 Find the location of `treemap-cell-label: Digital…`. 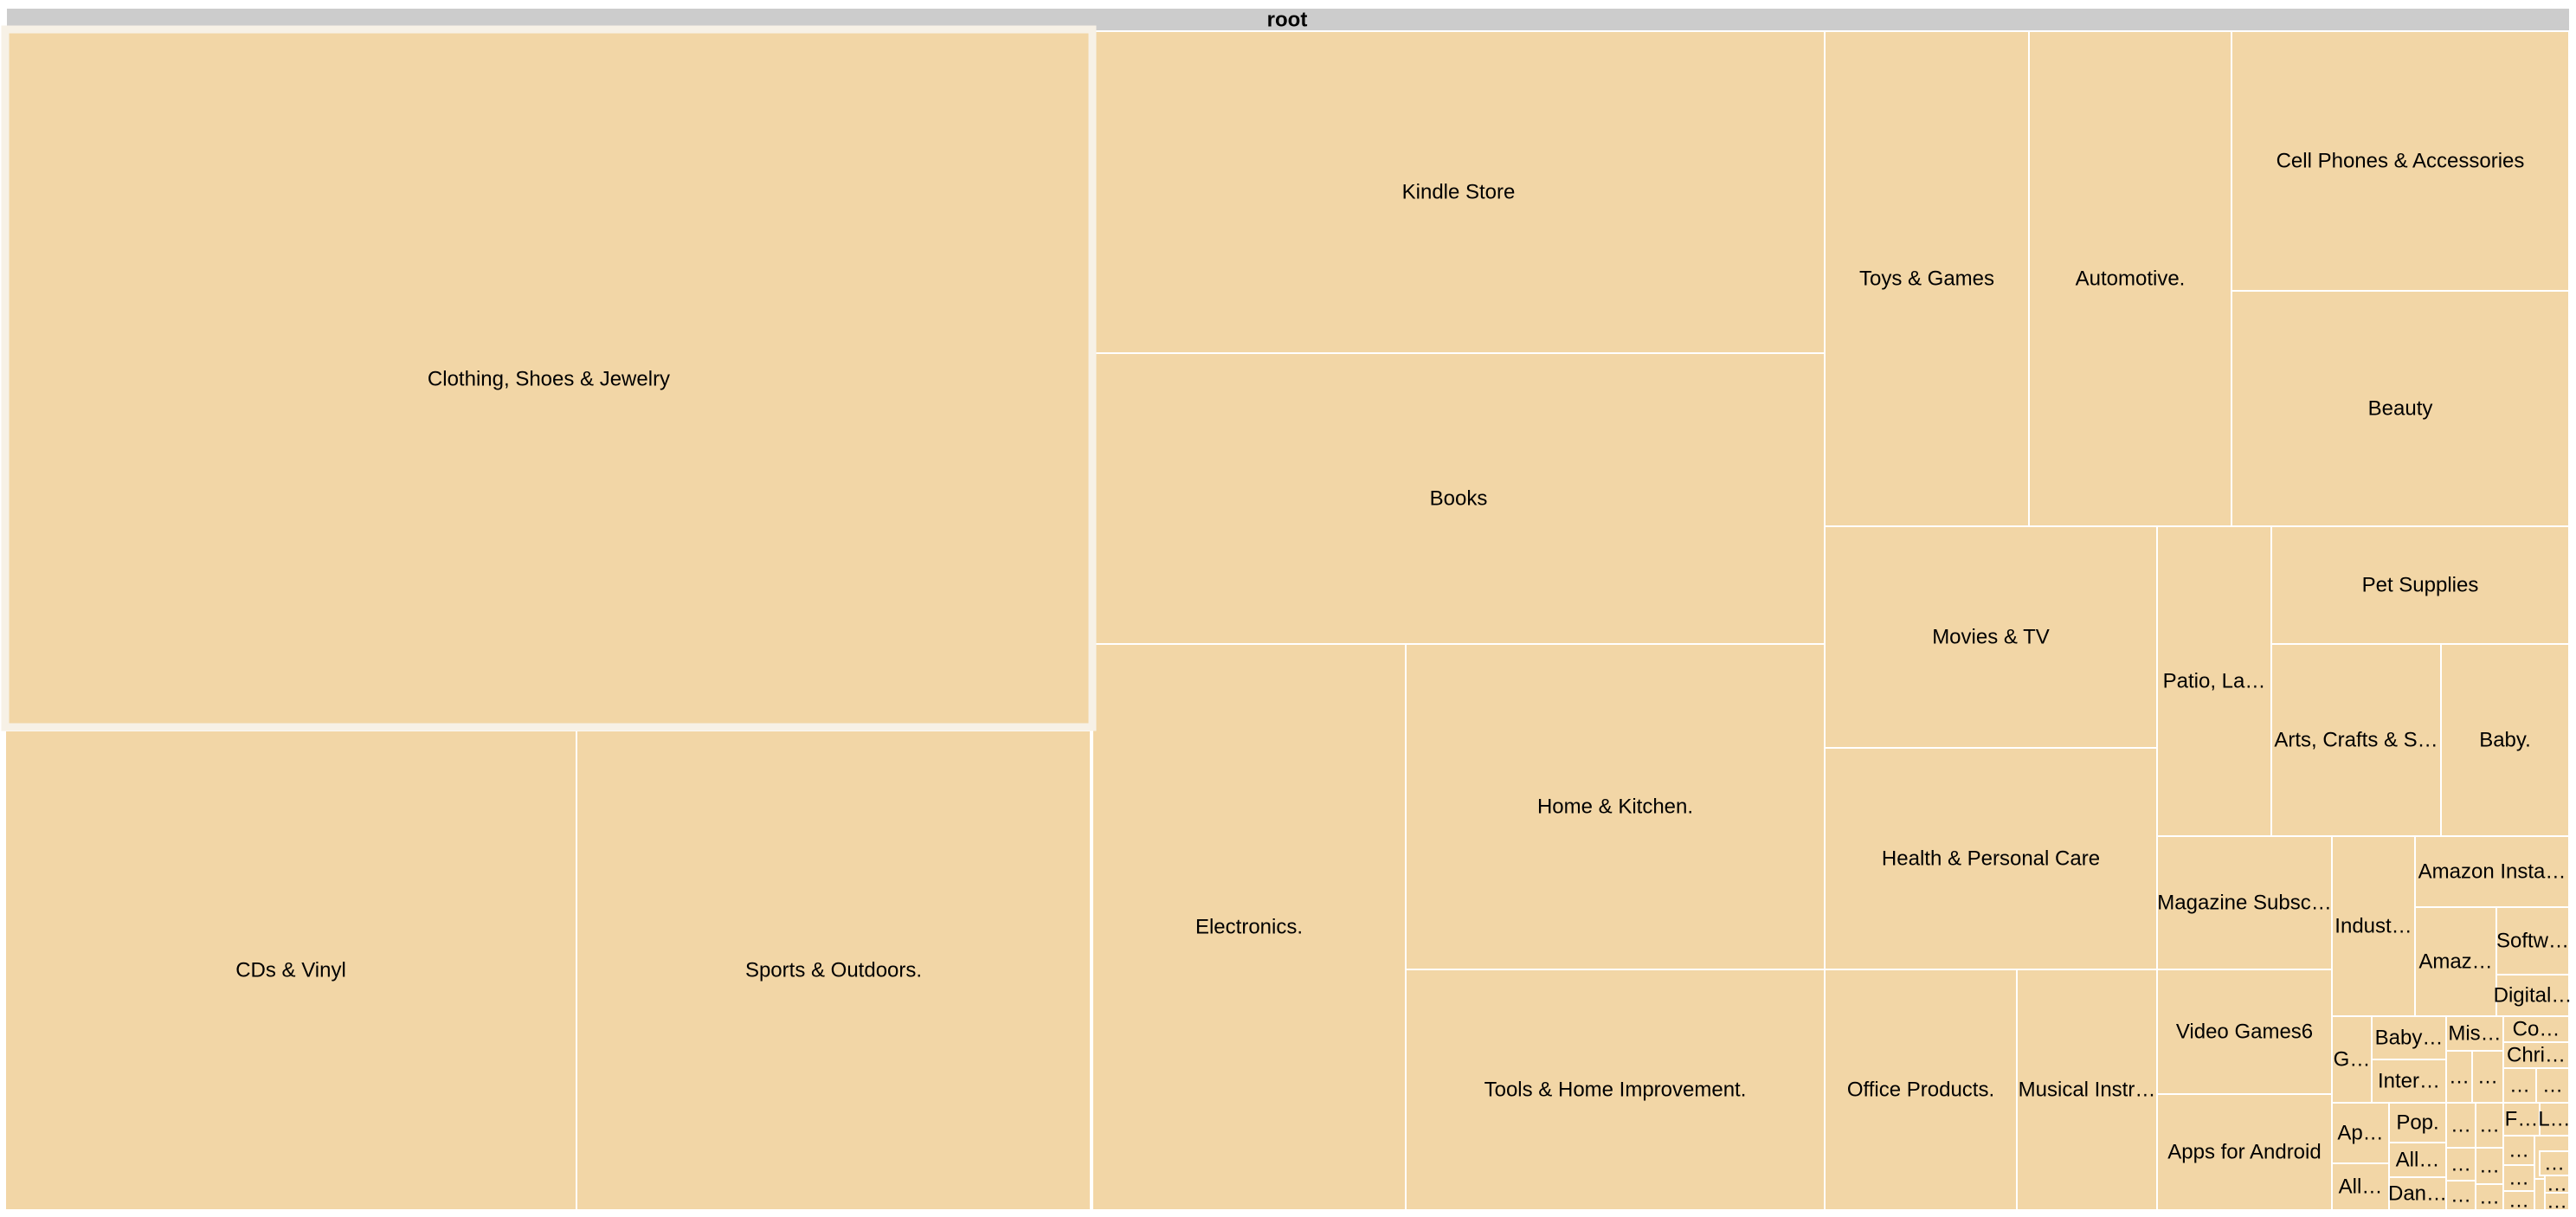

treemap-cell-label: Digital… is located at coordinates (2533, 996).